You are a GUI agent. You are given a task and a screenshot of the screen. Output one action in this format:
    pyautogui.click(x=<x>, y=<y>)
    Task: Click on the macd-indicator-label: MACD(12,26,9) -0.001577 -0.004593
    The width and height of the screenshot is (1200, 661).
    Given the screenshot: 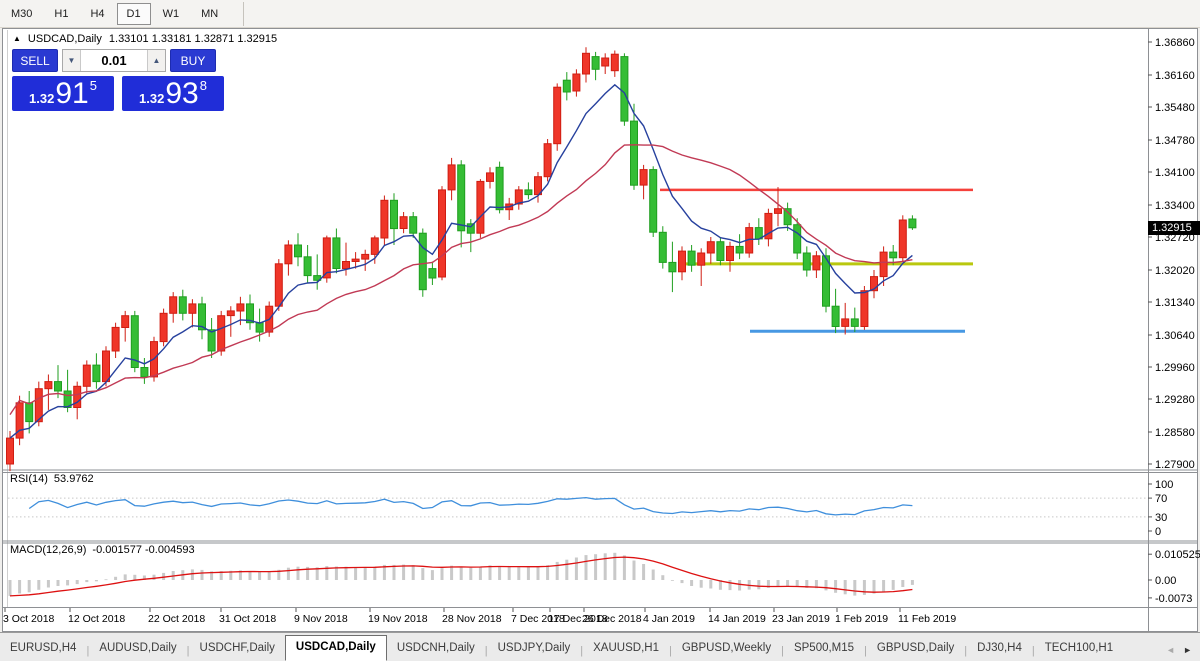 What is the action you would take?
    pyautogui.click(x=102, y=550)
    